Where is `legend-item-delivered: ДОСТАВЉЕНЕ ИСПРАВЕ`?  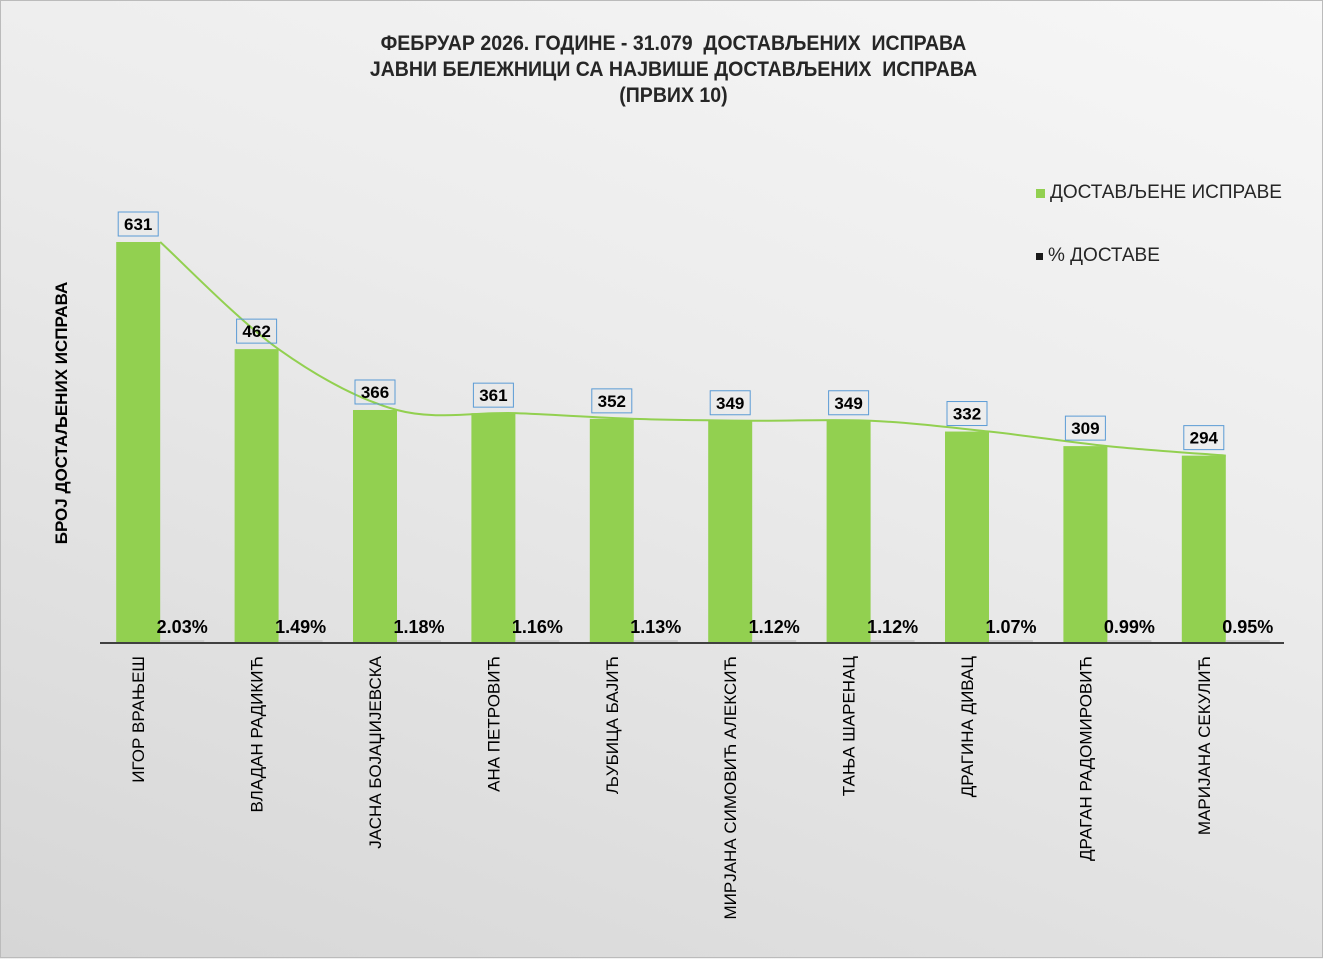 legend-item-delivered: ДОСТАВЉЕНЕ ИСПРАВЕ is located at coordinates (1159, 193).